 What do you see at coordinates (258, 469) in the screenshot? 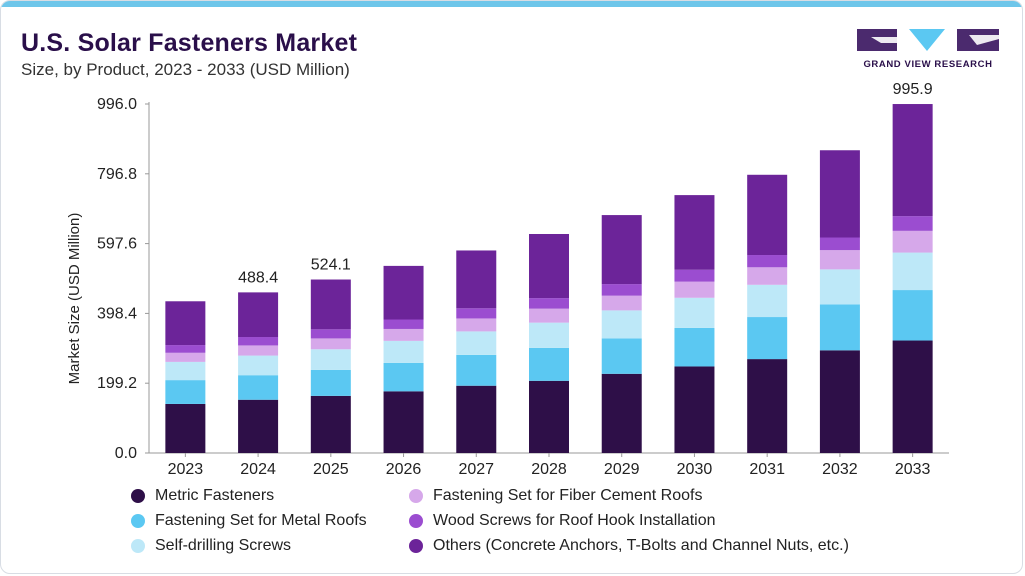
I see `x-tick-label-2024: 2024` at bounding box center [258, 469].